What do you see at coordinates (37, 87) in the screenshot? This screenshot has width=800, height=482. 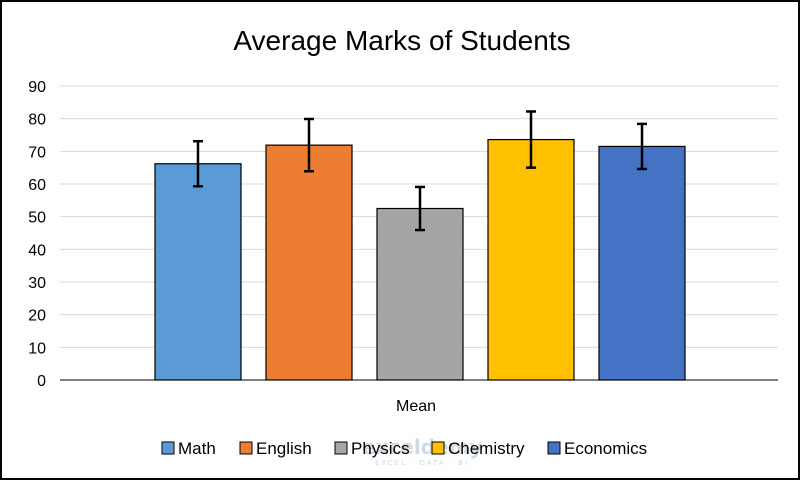 I see `y-tick-label: 90` at bounding box center [37, 87].